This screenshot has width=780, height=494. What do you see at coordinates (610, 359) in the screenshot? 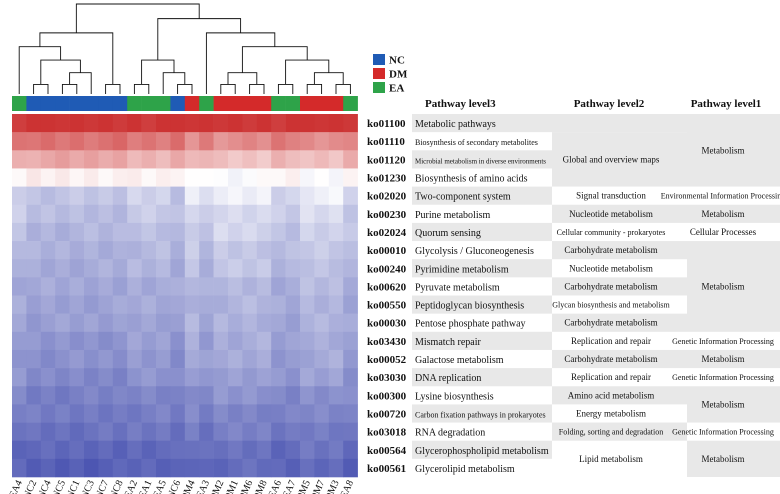
I see `pathway-level2-label: Carbohydrate metabolism` at bounding box center [610, 359].